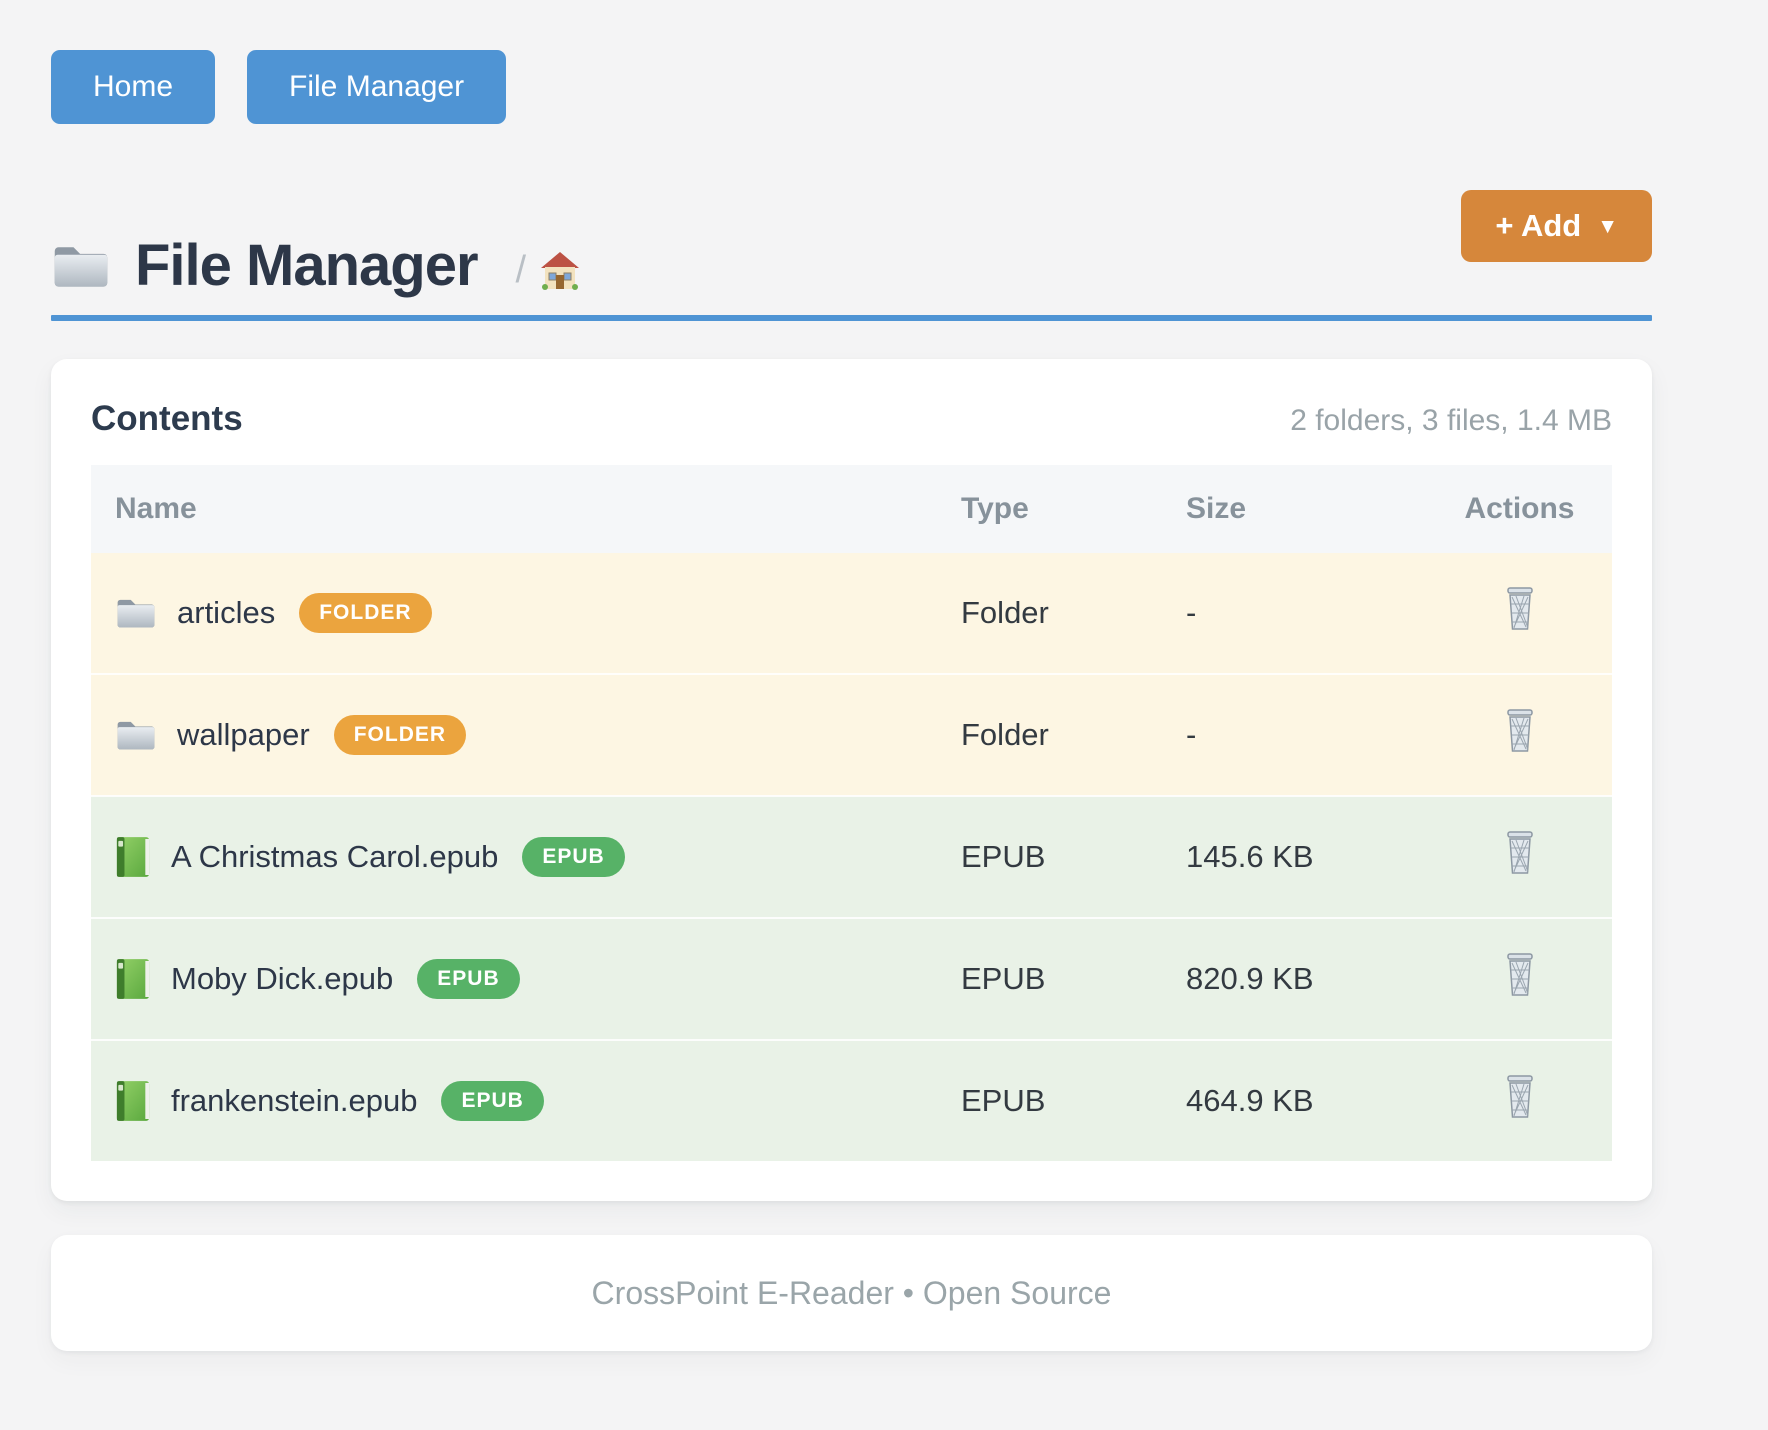 The height and width of the screenshot is (1430, 1768). Describe the element at coordinates (1049, 509) in the screenshot. I see `column-header-type: Type` at that location.